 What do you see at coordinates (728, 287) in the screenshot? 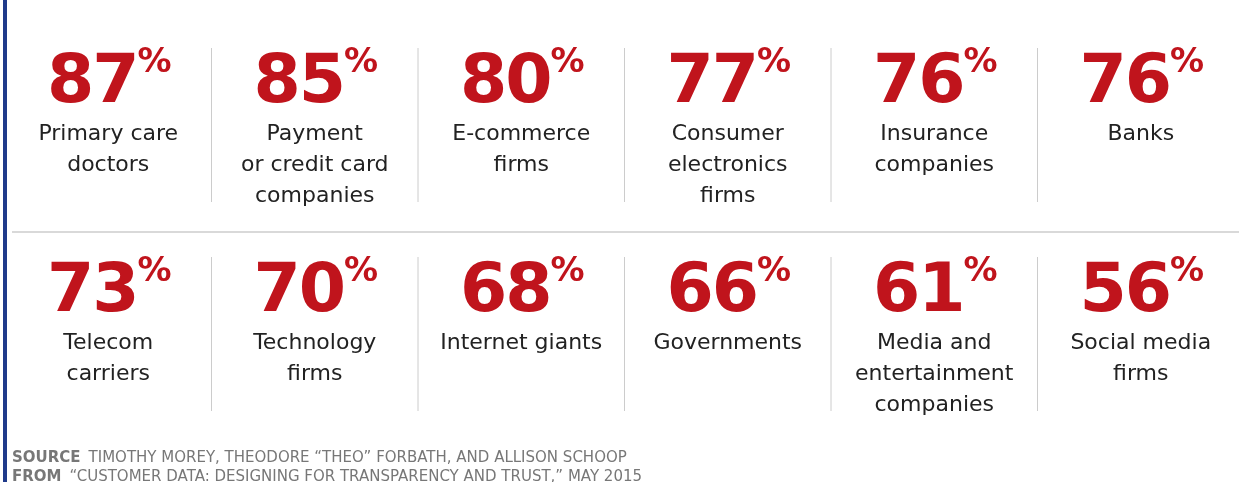
I see `data-label: 66$^{%}$` at bounding box center [728, 287].